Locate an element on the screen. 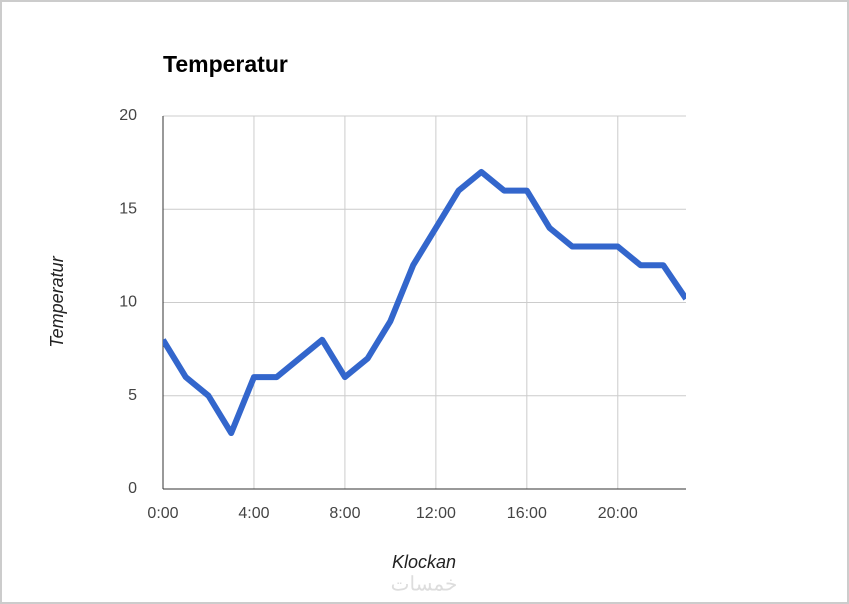 The width and height of the screenshot is (849, 604). x-tick-label: 8:00 is located at coordinates (344, 513).